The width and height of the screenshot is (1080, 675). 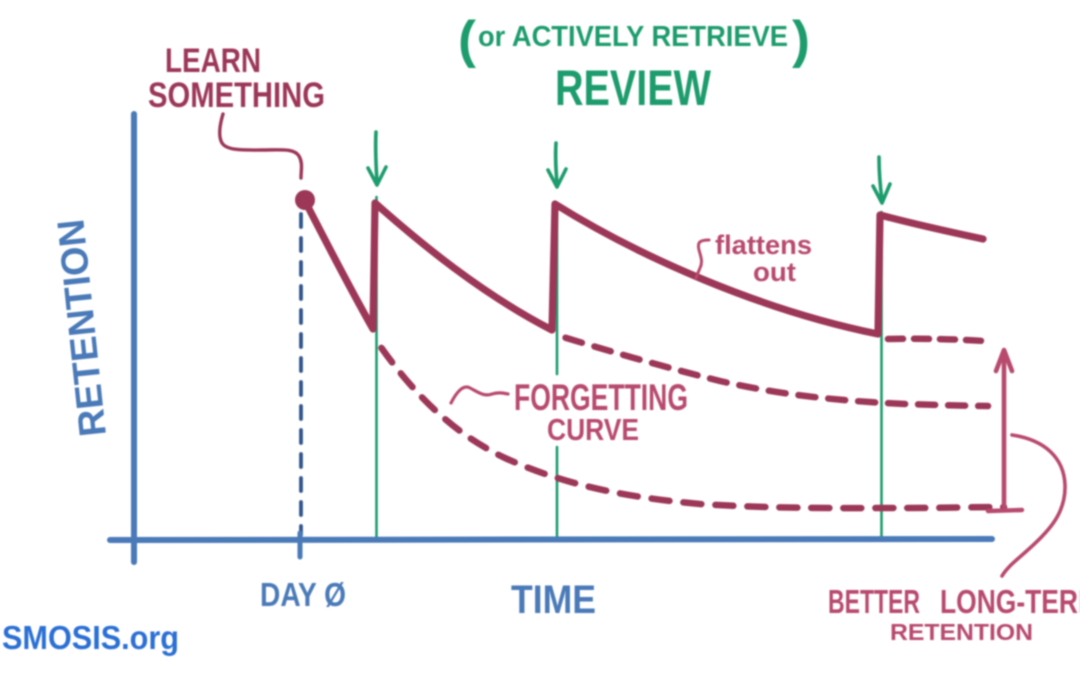 What do you see at coordinates (601, 397) in the screenshot?
I see `svg-text: FORGETTING` at bounding box center [601, 397].